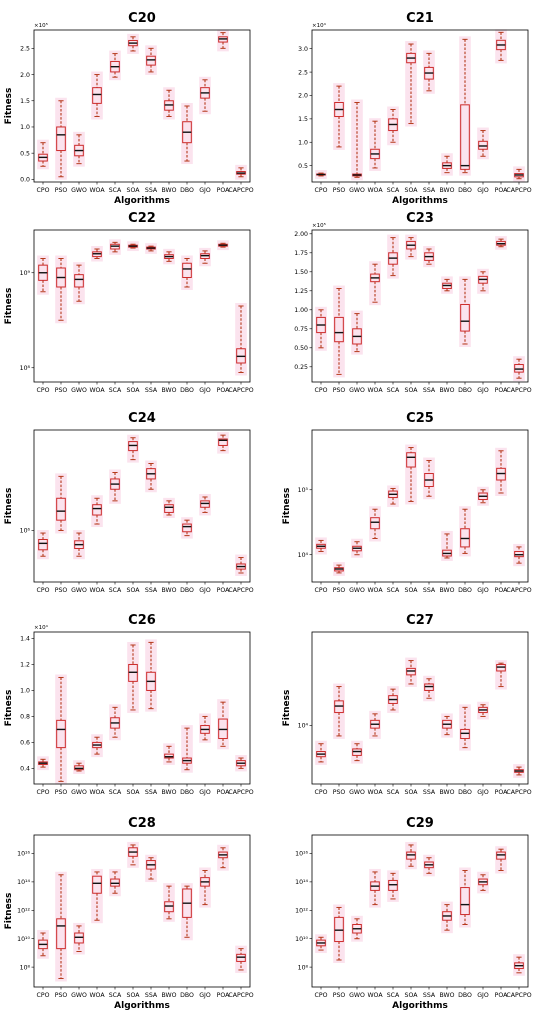 This screenshot has width=550, height=1019. What do you see at coordinates (142, 823) in the screenshot?
I see `panel-title: C28` at bounding box center [142, 823].